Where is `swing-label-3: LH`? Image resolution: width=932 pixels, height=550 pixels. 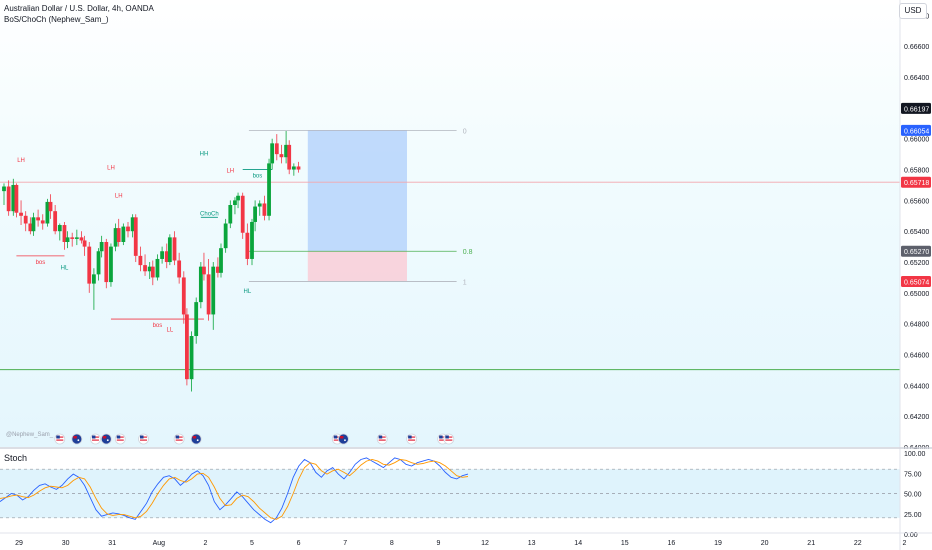
swing-label-3: LH is located at coordinates (119, 196).